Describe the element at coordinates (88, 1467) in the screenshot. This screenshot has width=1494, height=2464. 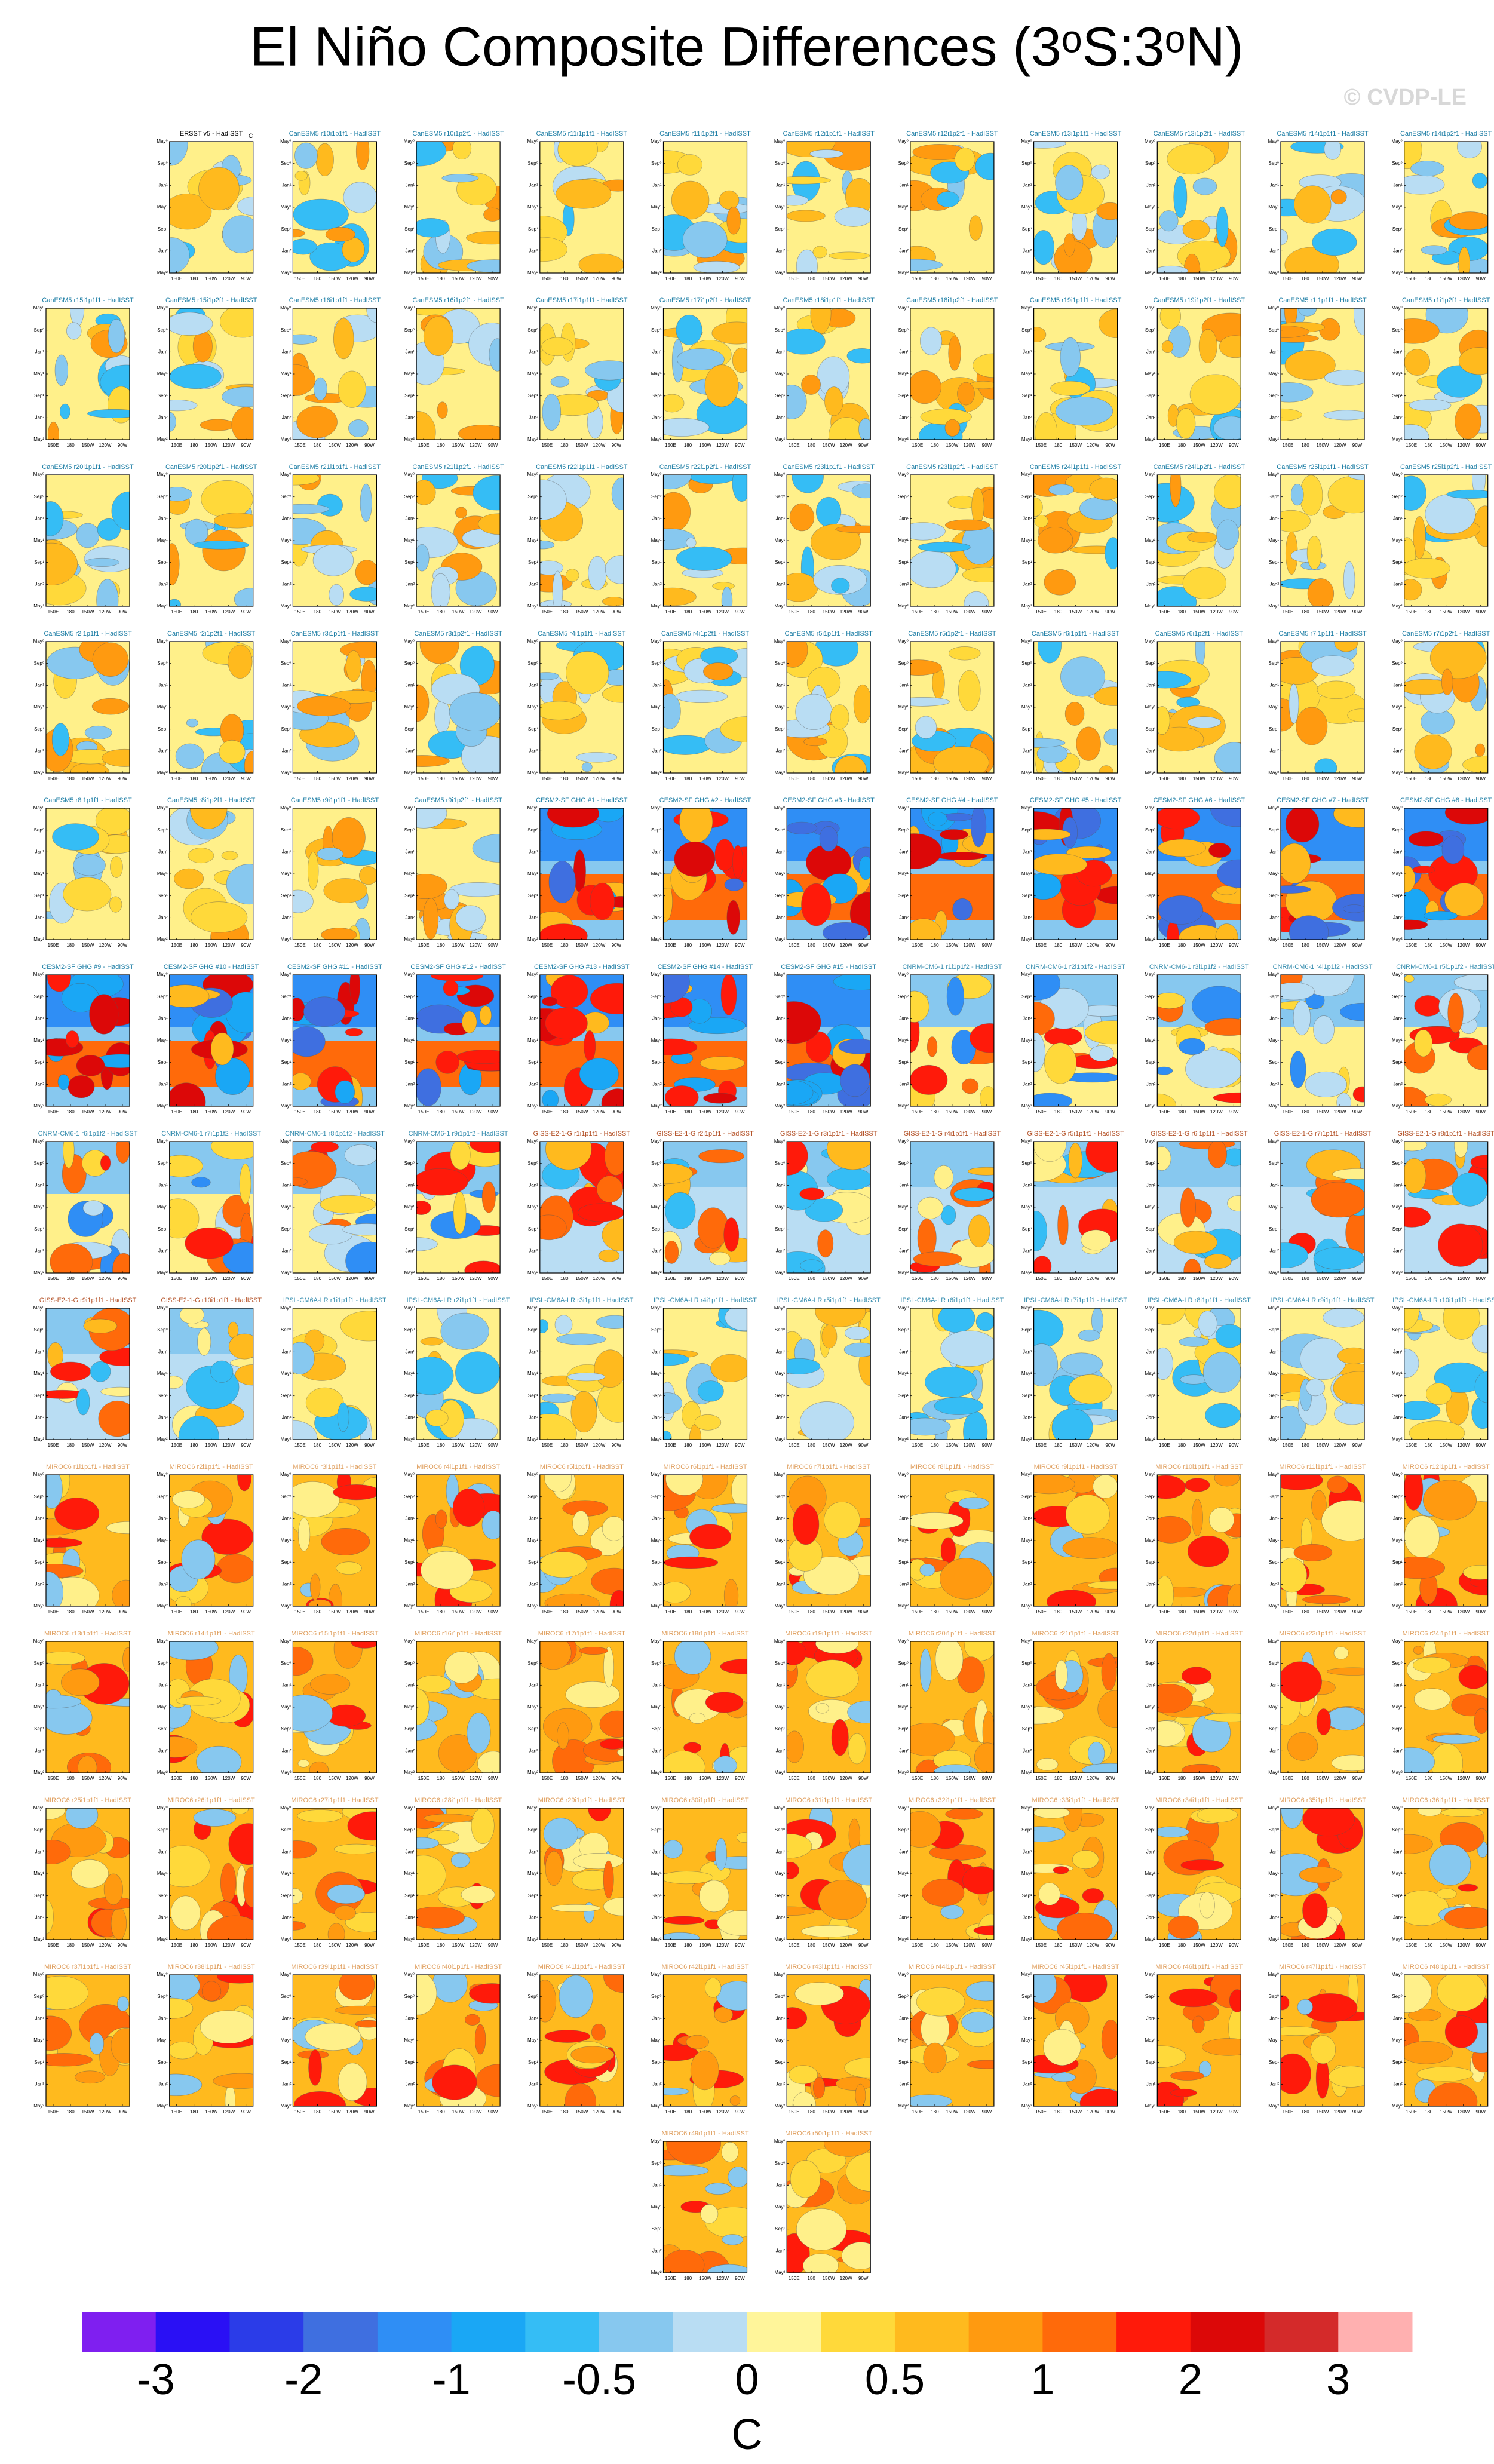
I see `panel-title: MIROC6 r1i1p1f1 - HadISST` at that location.